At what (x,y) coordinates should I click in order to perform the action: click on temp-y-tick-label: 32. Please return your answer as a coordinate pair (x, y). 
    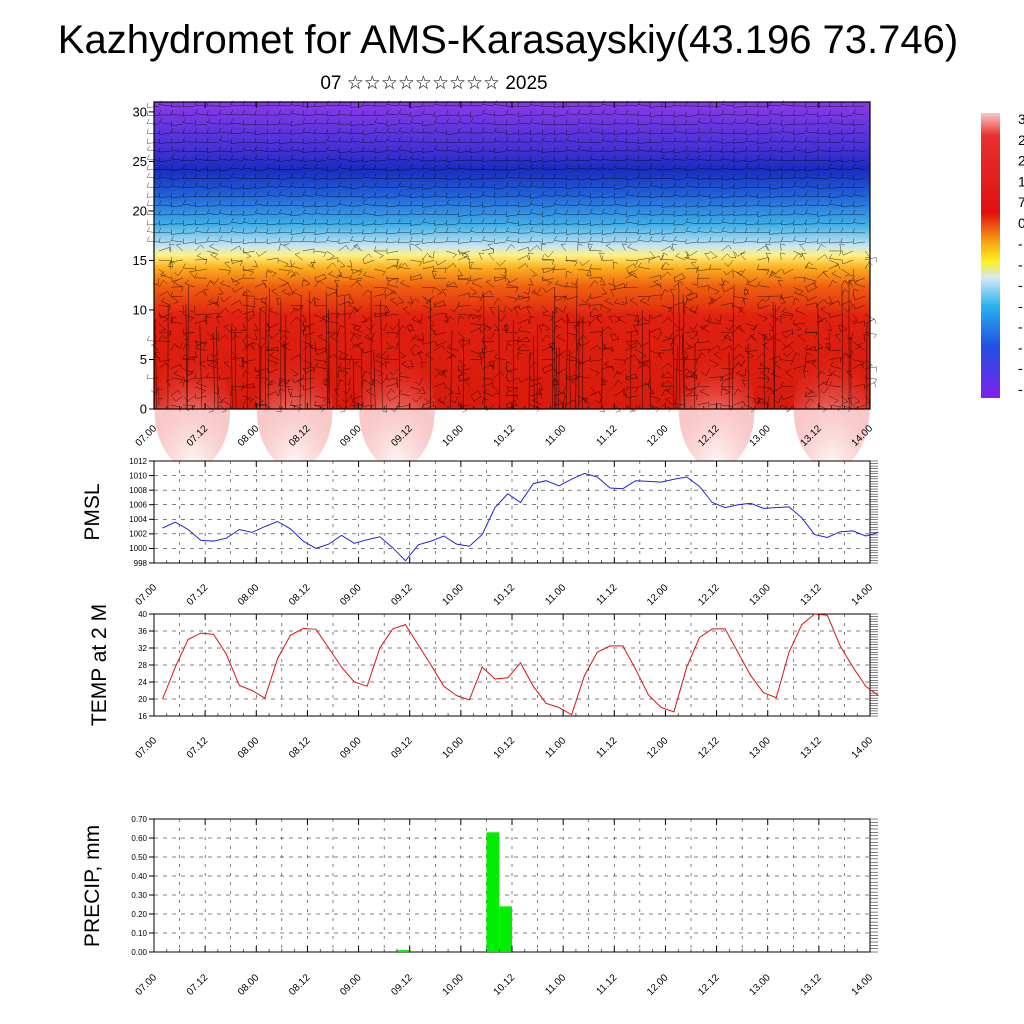
    Looking at the image, I should click on (142, 648).